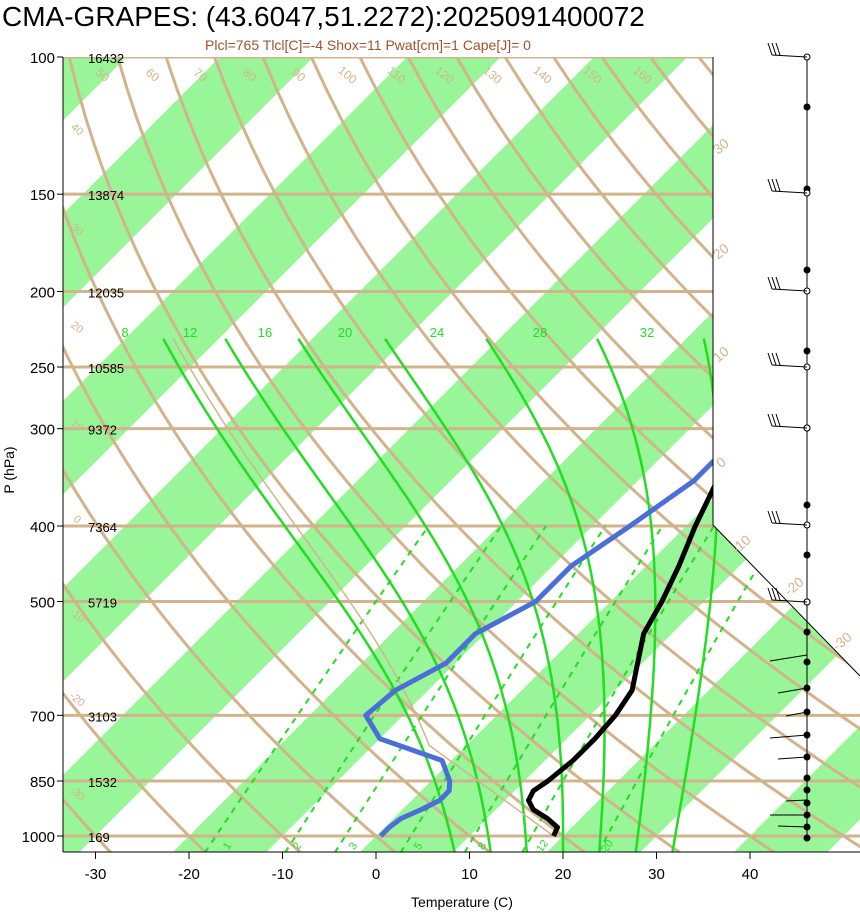 The width and height of the screenshot is (860, 914). I want to click on isotherm-band, so click(7, 434).